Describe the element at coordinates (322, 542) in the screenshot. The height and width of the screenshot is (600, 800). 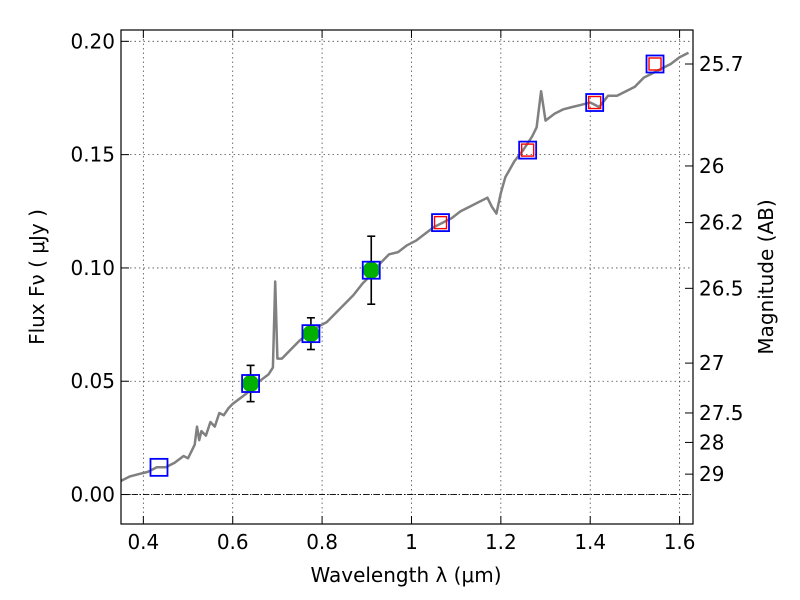
I see `x-tick-label: 0.8` at that location.